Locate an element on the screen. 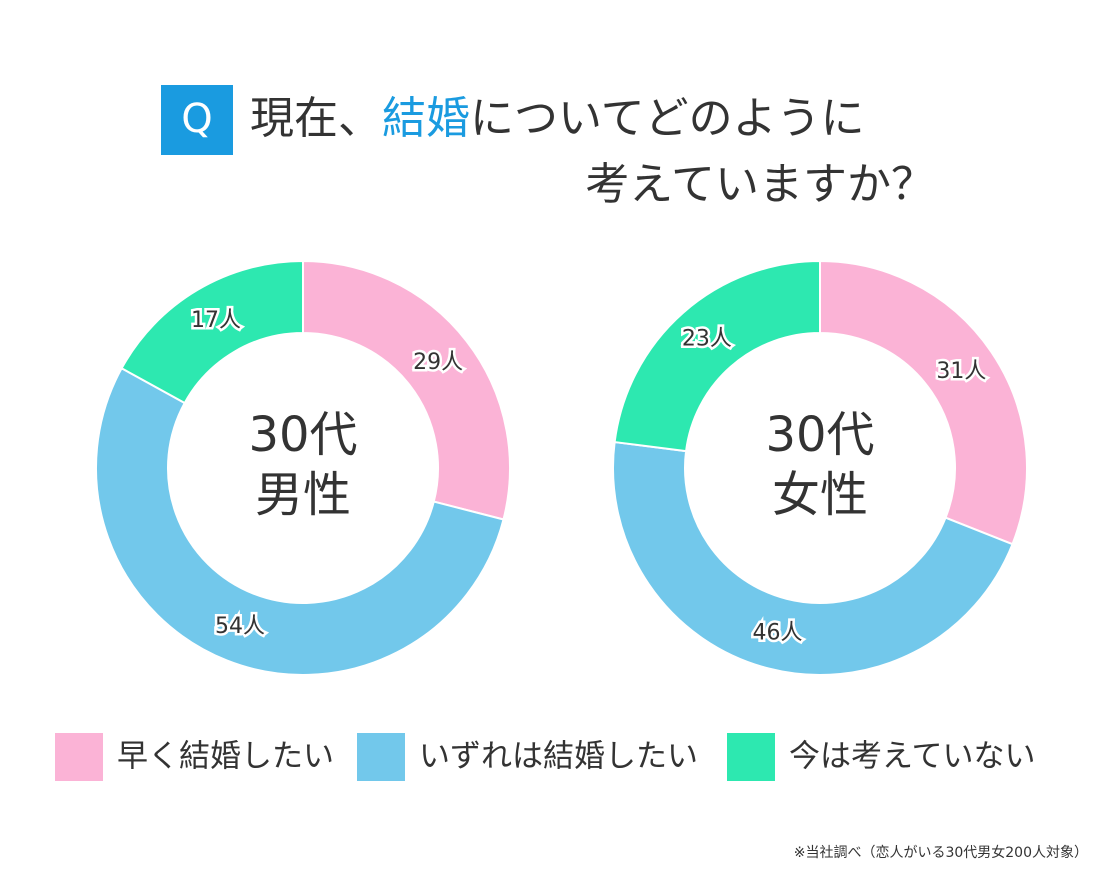 This screenshot has width=1100, height=873. title-highlight: 結婚 is located at coordinates (426, 118).